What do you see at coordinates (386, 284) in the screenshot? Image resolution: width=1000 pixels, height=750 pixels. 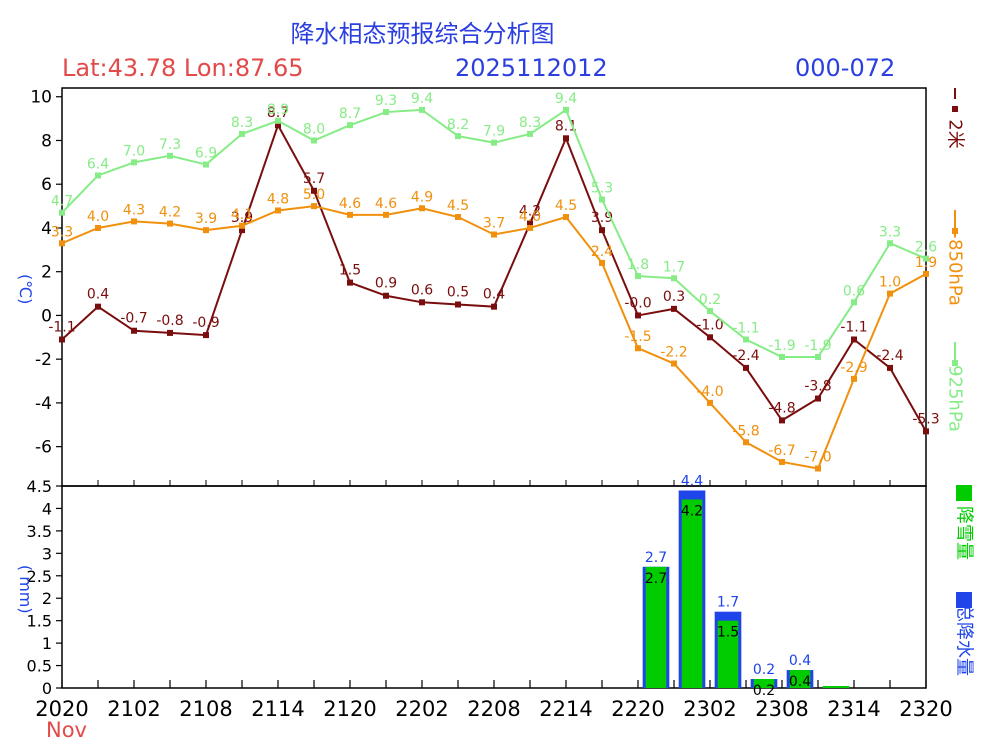 I see `data-label-t2m: 0.9` at bounding box center [386, 284].